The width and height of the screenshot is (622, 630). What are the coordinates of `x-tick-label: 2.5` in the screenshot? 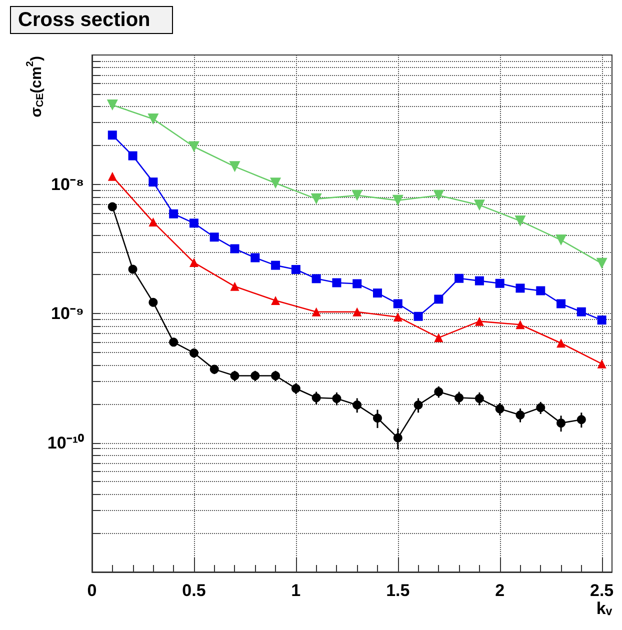 It's located at (602, 590).